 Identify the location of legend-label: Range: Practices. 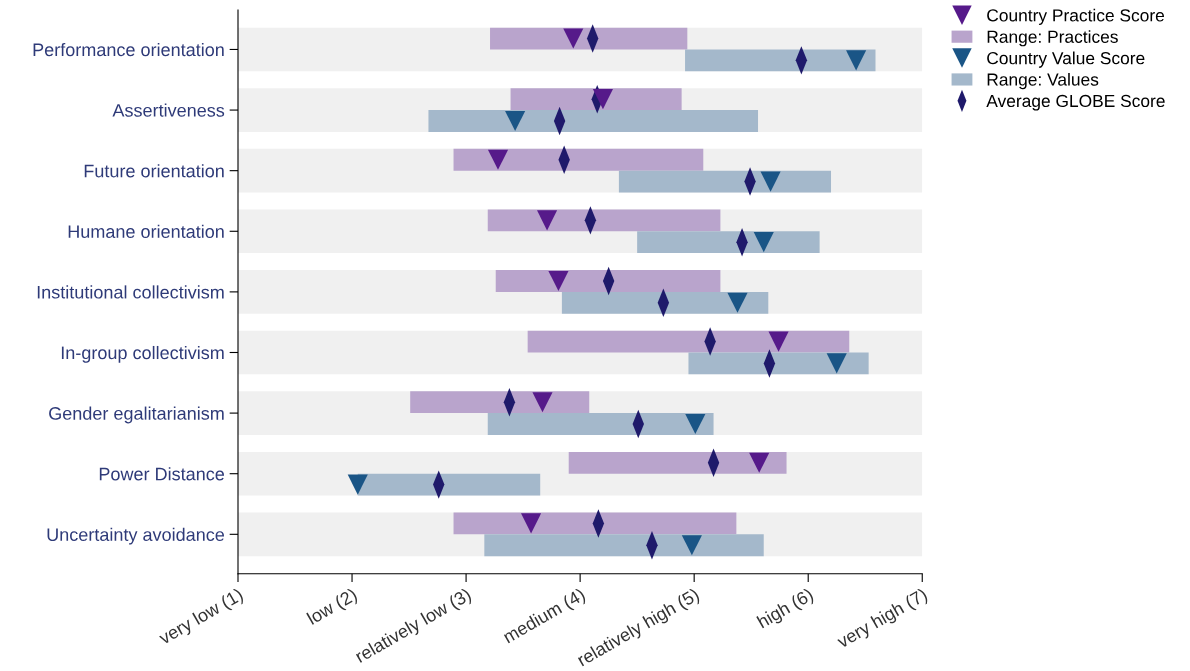
(1052, 38).